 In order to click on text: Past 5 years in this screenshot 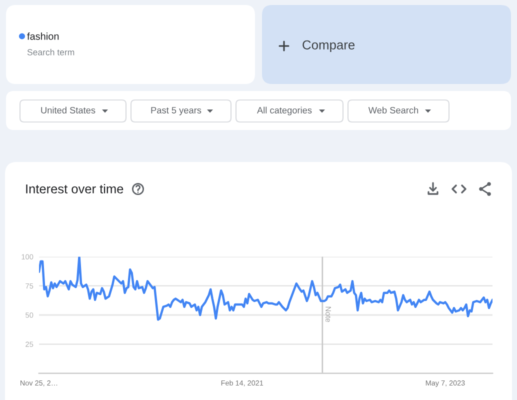, I will do `click(176, 111)`.